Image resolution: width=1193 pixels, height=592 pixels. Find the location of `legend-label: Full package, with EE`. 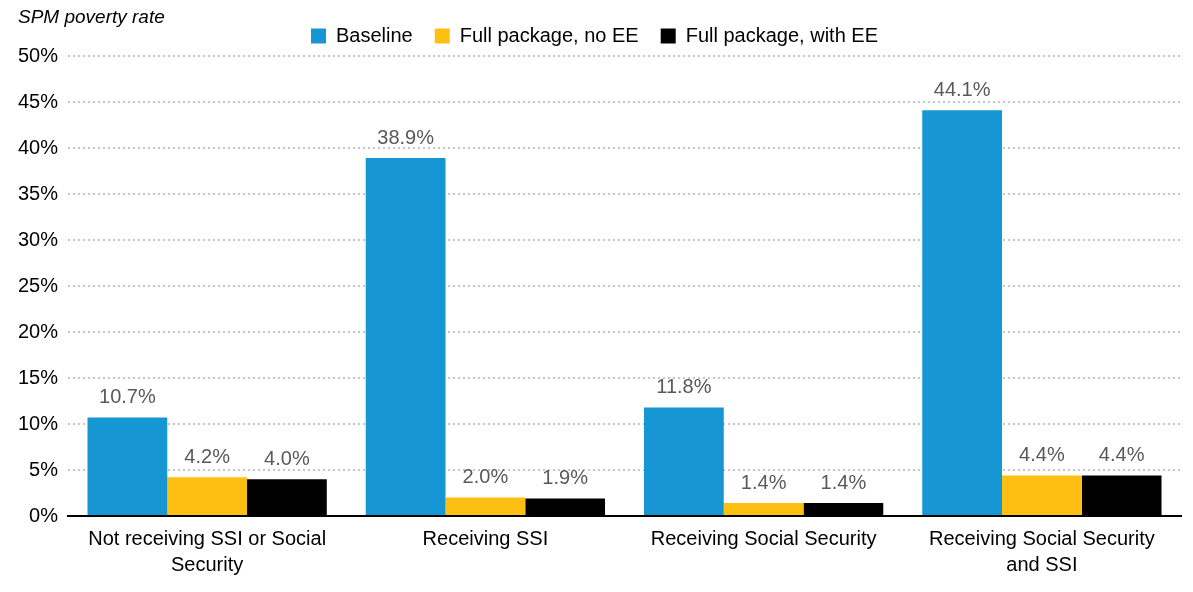

legend-label: Full package, with EE is located at coordinates (782, 34).